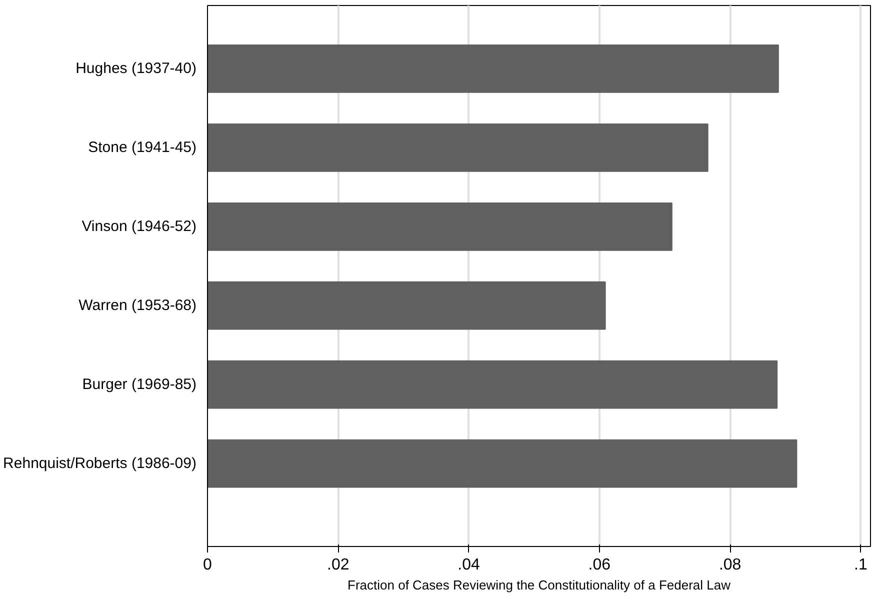  I want to click on y-tick-label: Rehnquist/Roberts (1986-09), so click(100, 463).